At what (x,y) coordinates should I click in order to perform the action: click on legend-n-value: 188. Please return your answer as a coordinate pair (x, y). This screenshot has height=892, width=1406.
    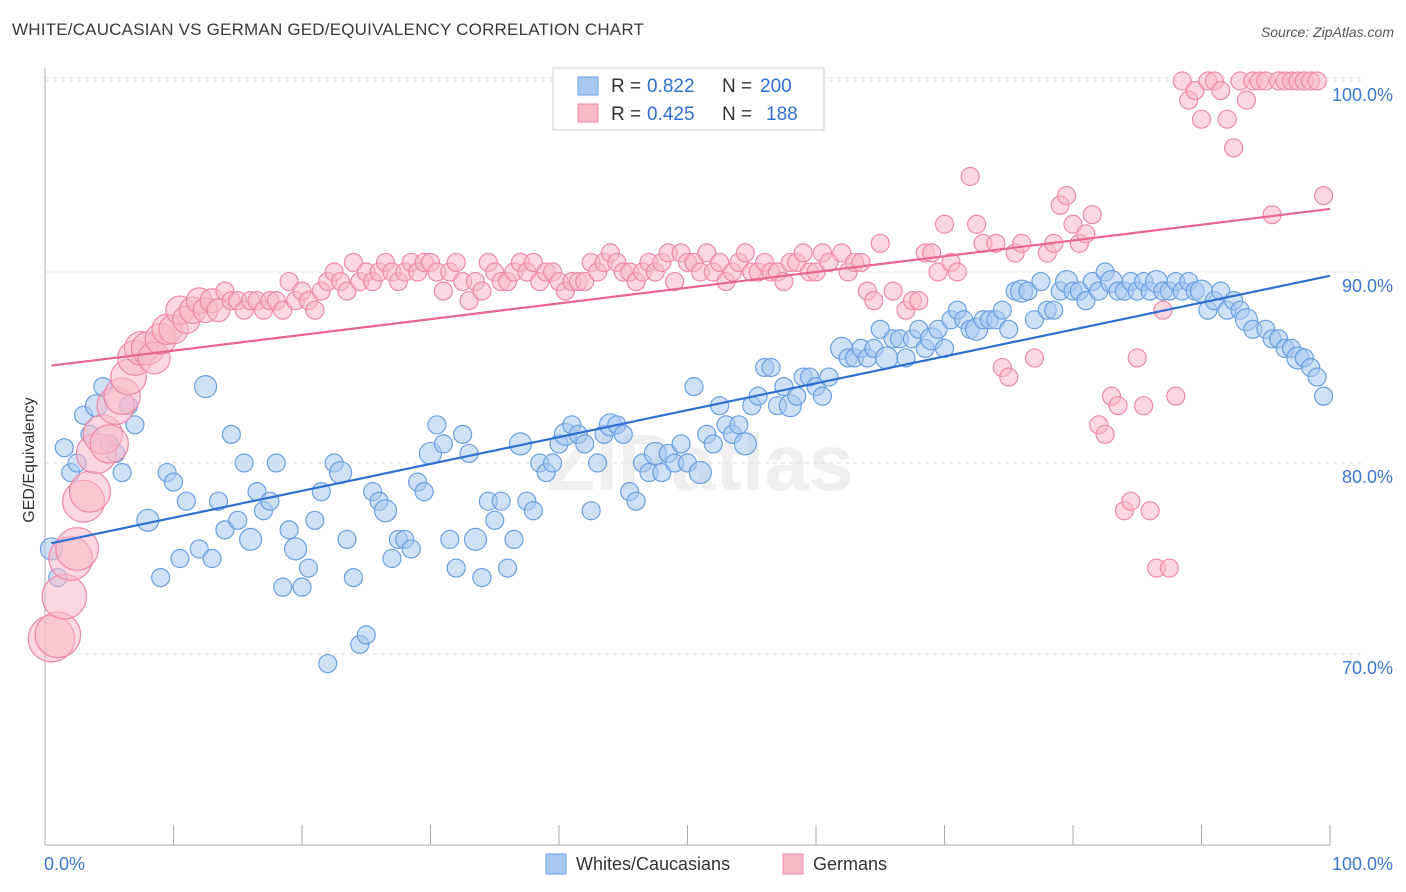
    Looking at the image, I should click on (782, 114).